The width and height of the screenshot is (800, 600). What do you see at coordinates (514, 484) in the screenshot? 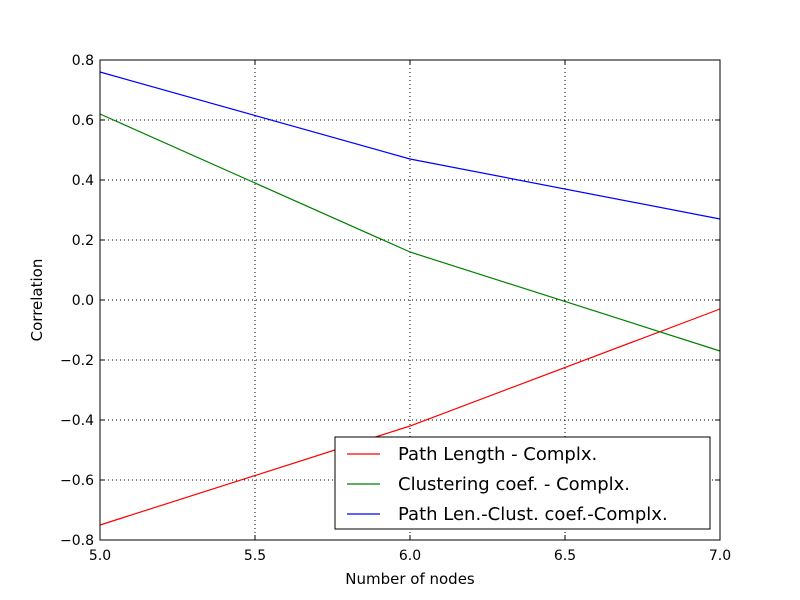
I see `legend-label: Clustering coef. - Complx.` at bounding box center [514, 484].